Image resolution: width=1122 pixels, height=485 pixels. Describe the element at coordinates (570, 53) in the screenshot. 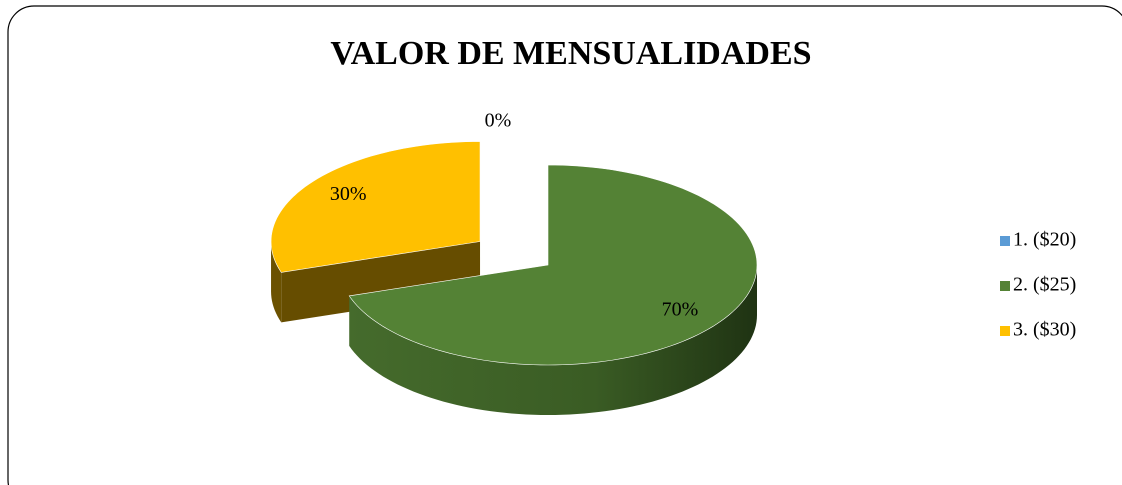

I see `chart-title: VALOR DE MENSUALIDADES` at that location.